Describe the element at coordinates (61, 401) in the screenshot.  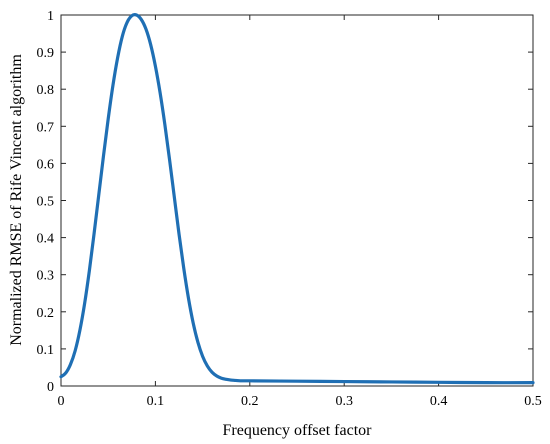
I see `x-tick-label: 0` at that location.